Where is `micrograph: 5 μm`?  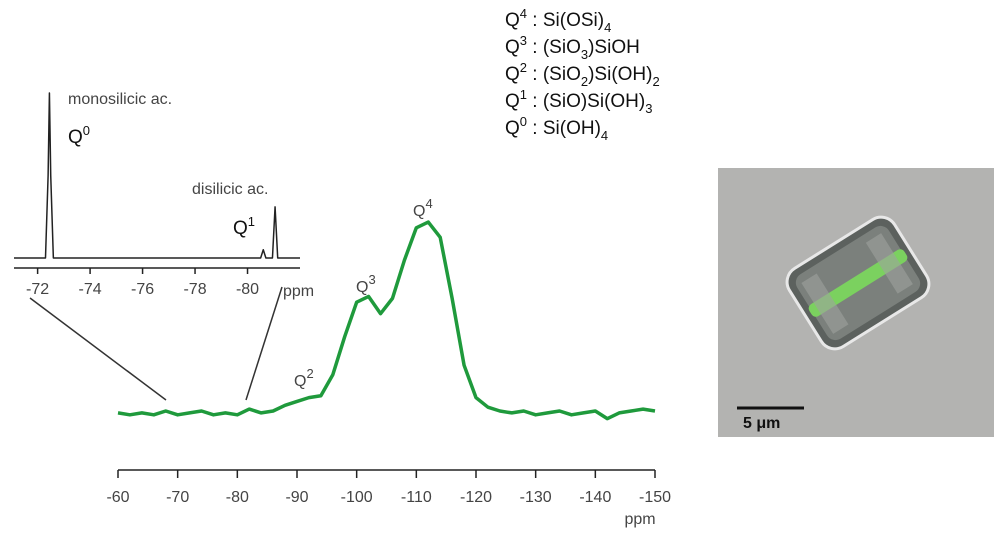 micrograph: 5 μm is located at coordinates (856, 302).